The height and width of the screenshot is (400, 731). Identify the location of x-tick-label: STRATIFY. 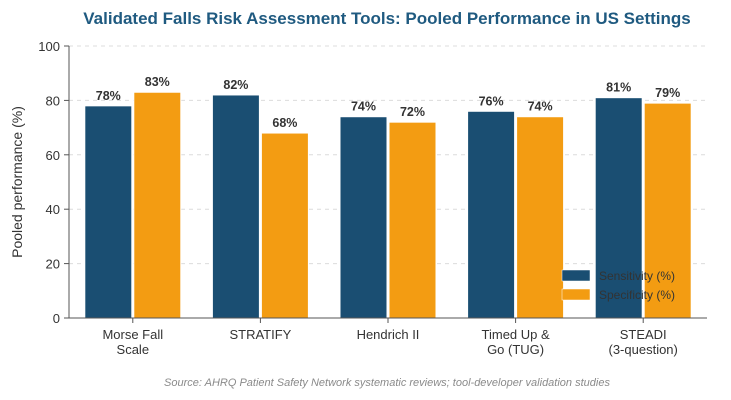
(260, 334).